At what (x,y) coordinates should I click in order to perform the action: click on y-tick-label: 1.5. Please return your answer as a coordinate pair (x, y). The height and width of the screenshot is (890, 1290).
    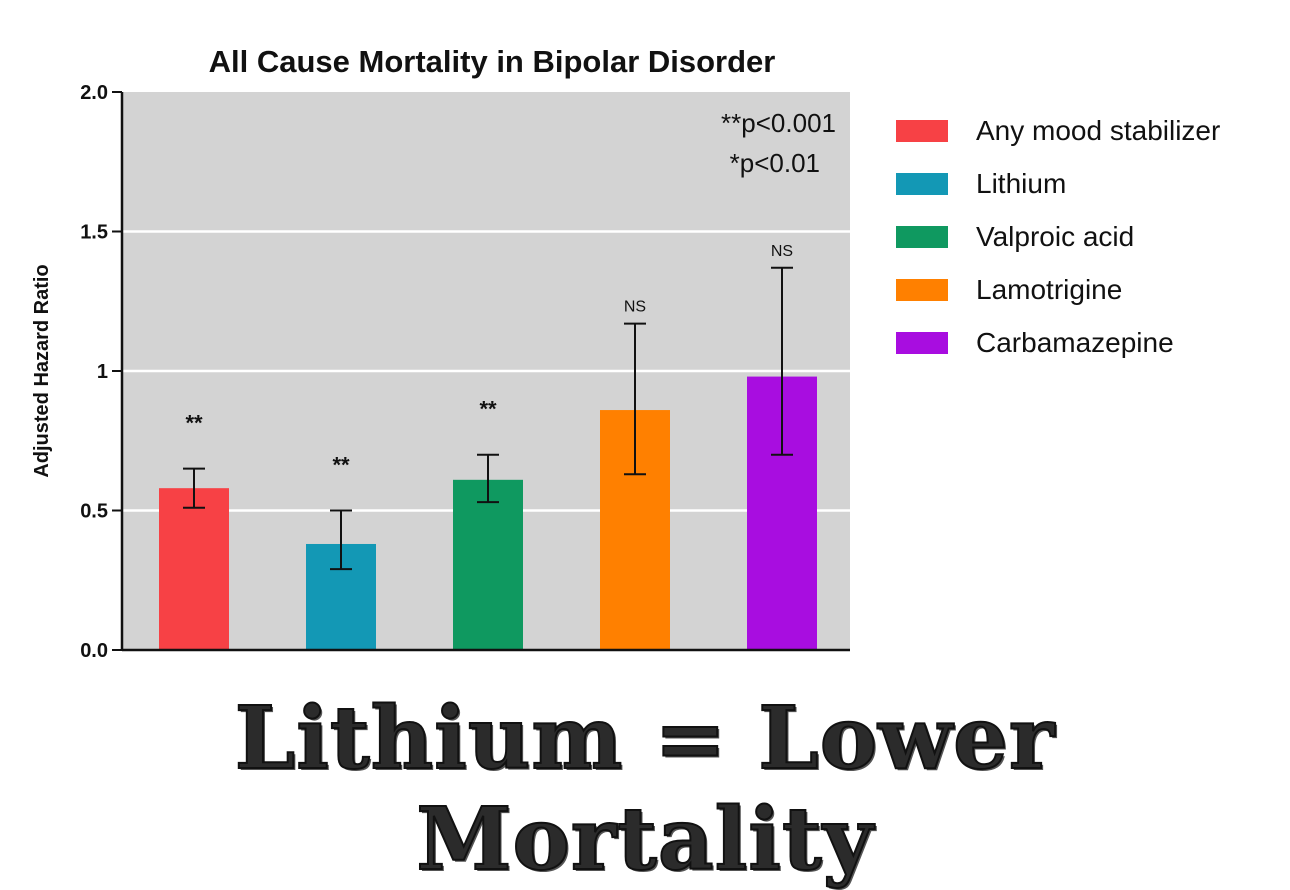
    Looking at the image, I should click on (94, 233).